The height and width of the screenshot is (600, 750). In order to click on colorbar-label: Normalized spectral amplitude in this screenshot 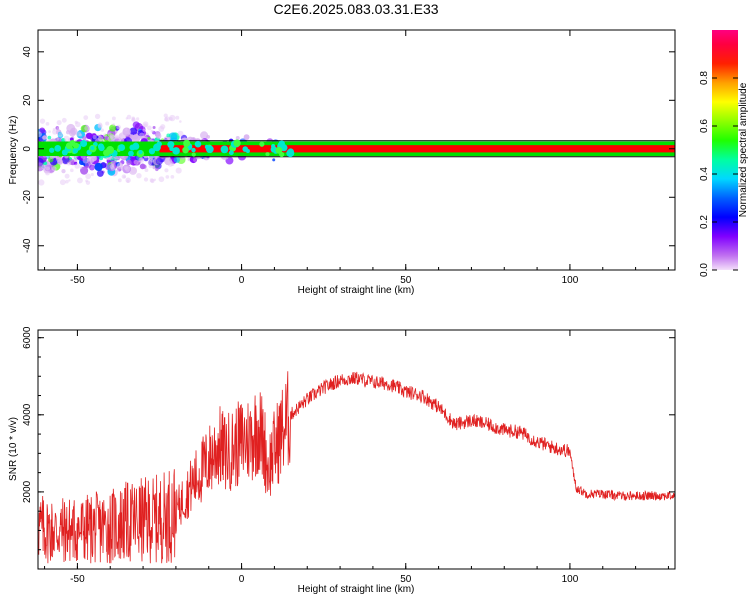, I will do `click(743, 149)`.